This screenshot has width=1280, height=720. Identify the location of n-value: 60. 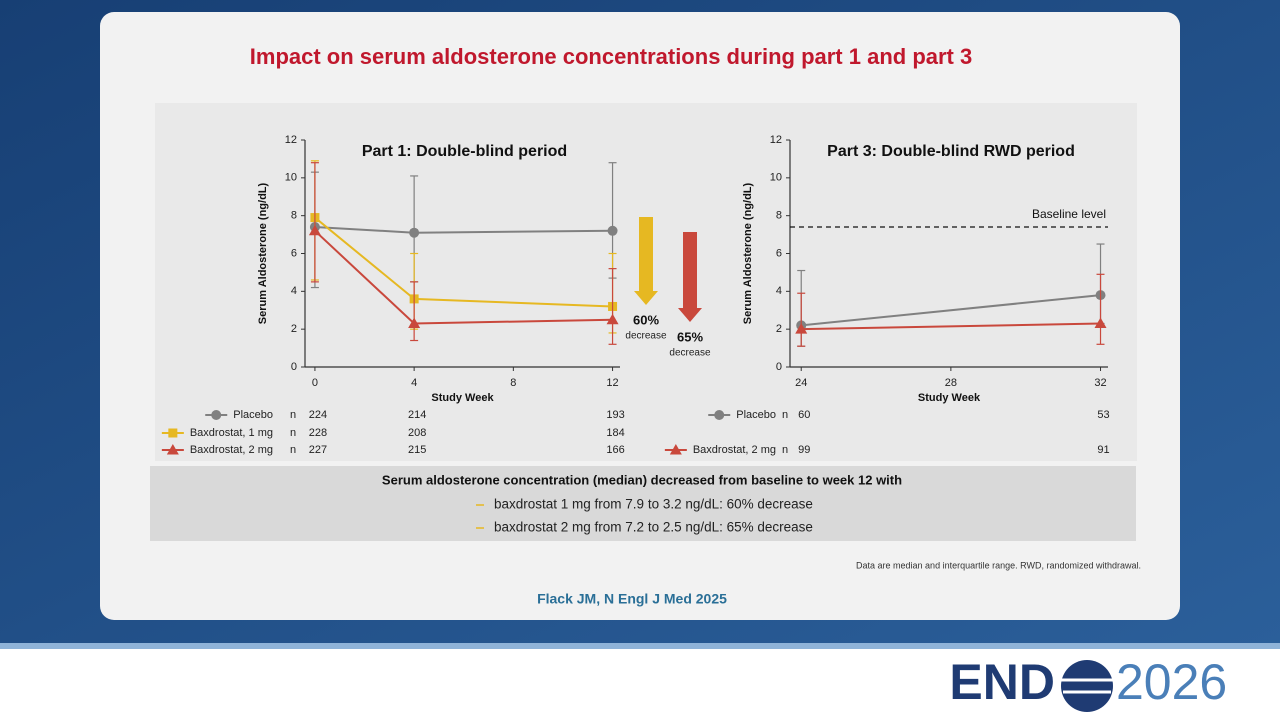
(804, 415).